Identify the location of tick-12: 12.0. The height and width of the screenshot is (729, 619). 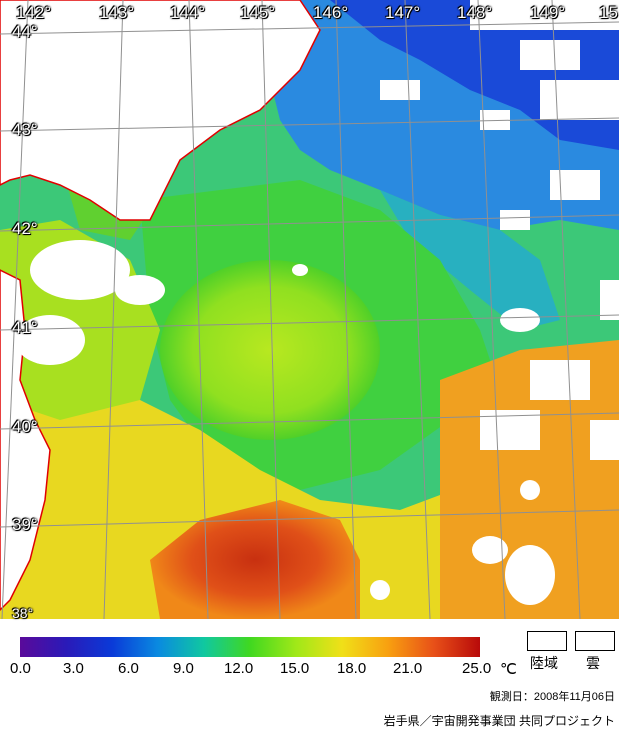
(239, 668).